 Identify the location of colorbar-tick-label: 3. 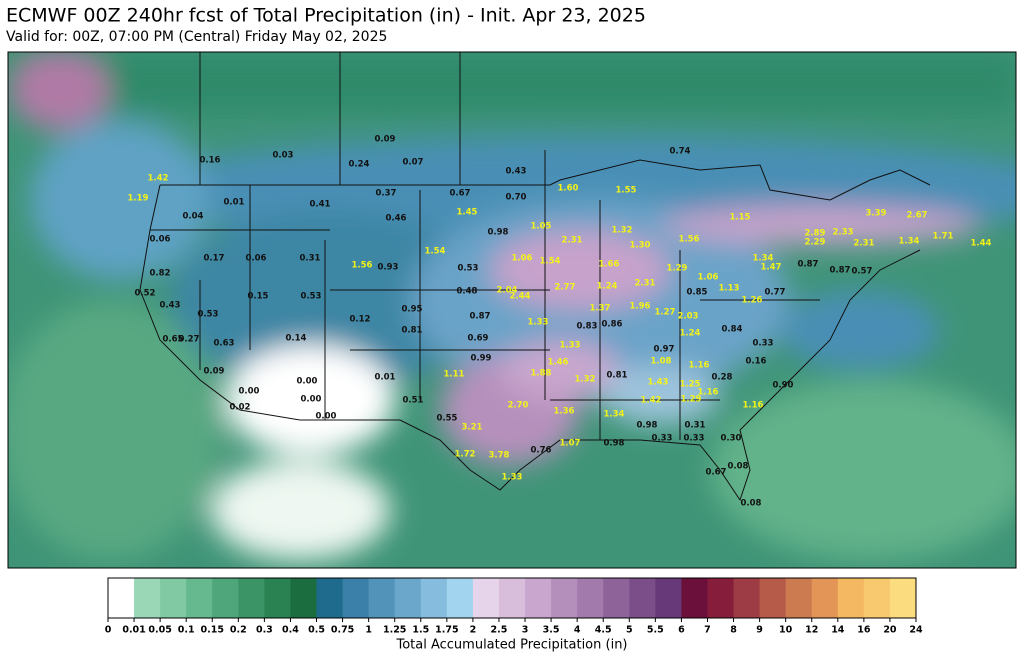
(525, 630).